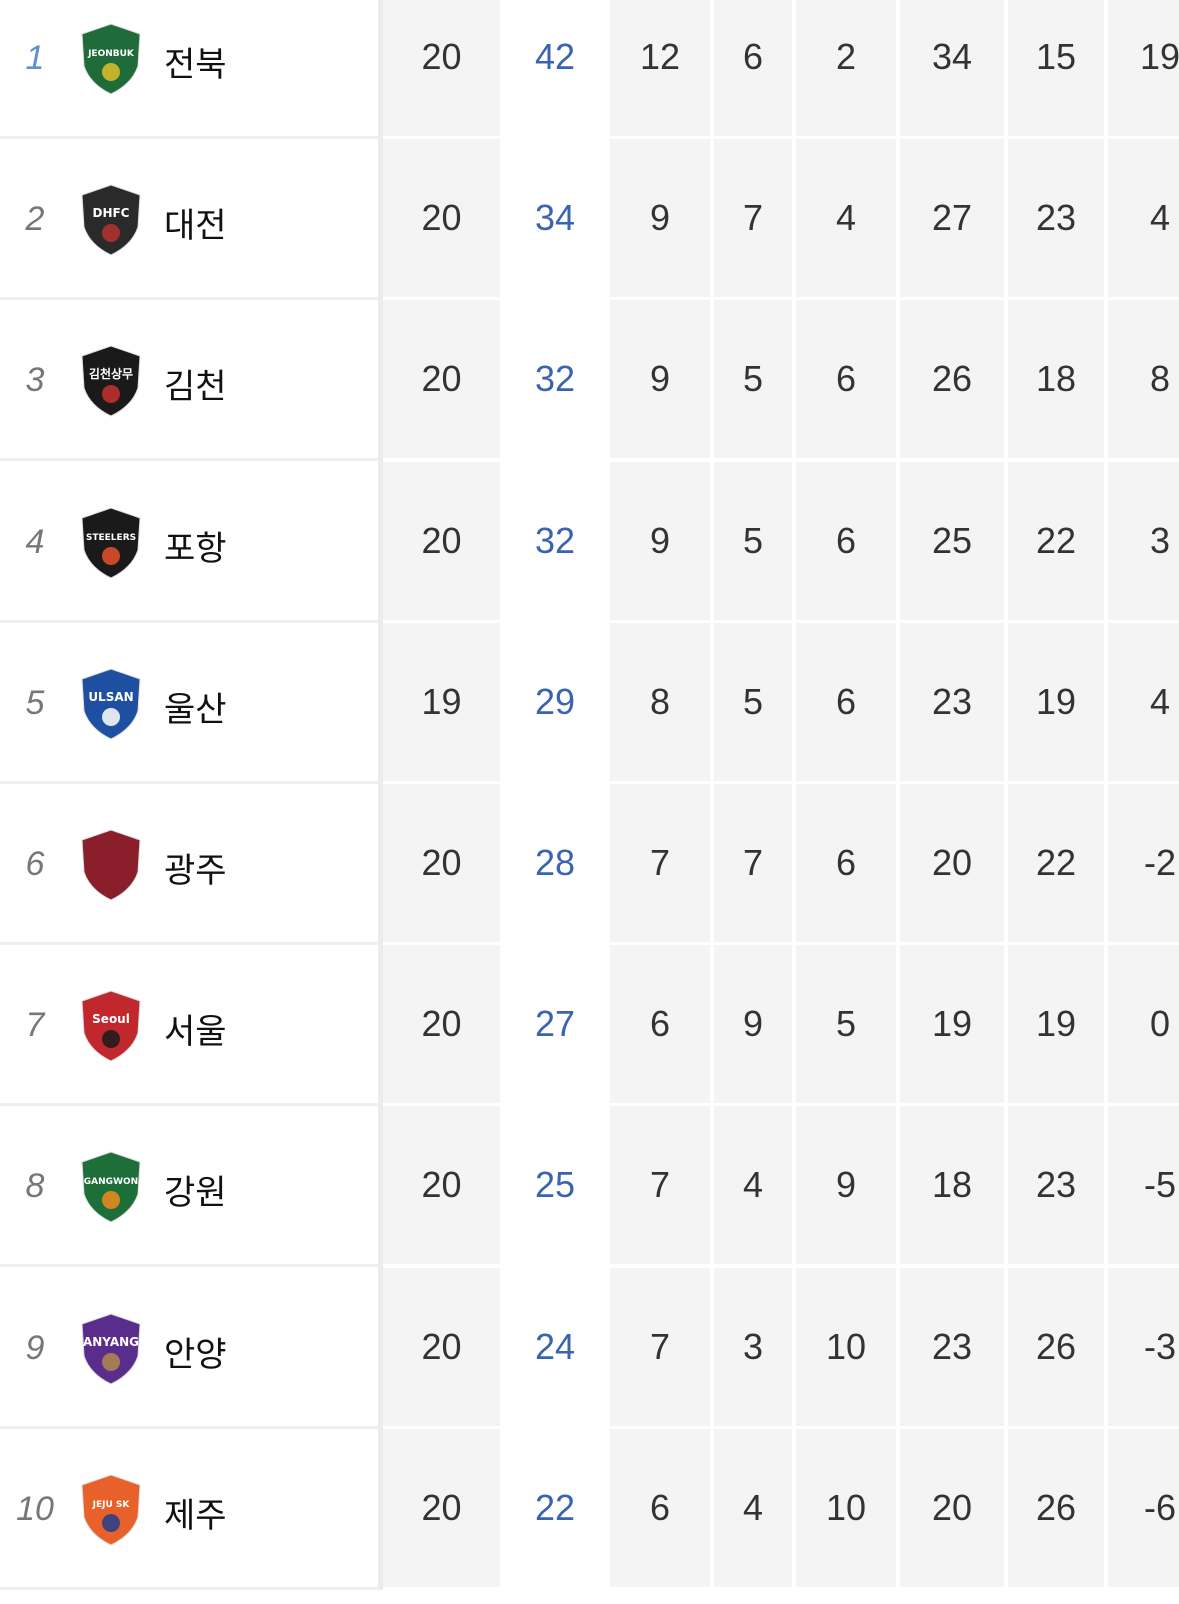 This screenshot has height=1604, width=1179. What do you see at coordinates (441, 701) in the screenshot?
I see `played-cell: 19` at bounding box center [441, 701].